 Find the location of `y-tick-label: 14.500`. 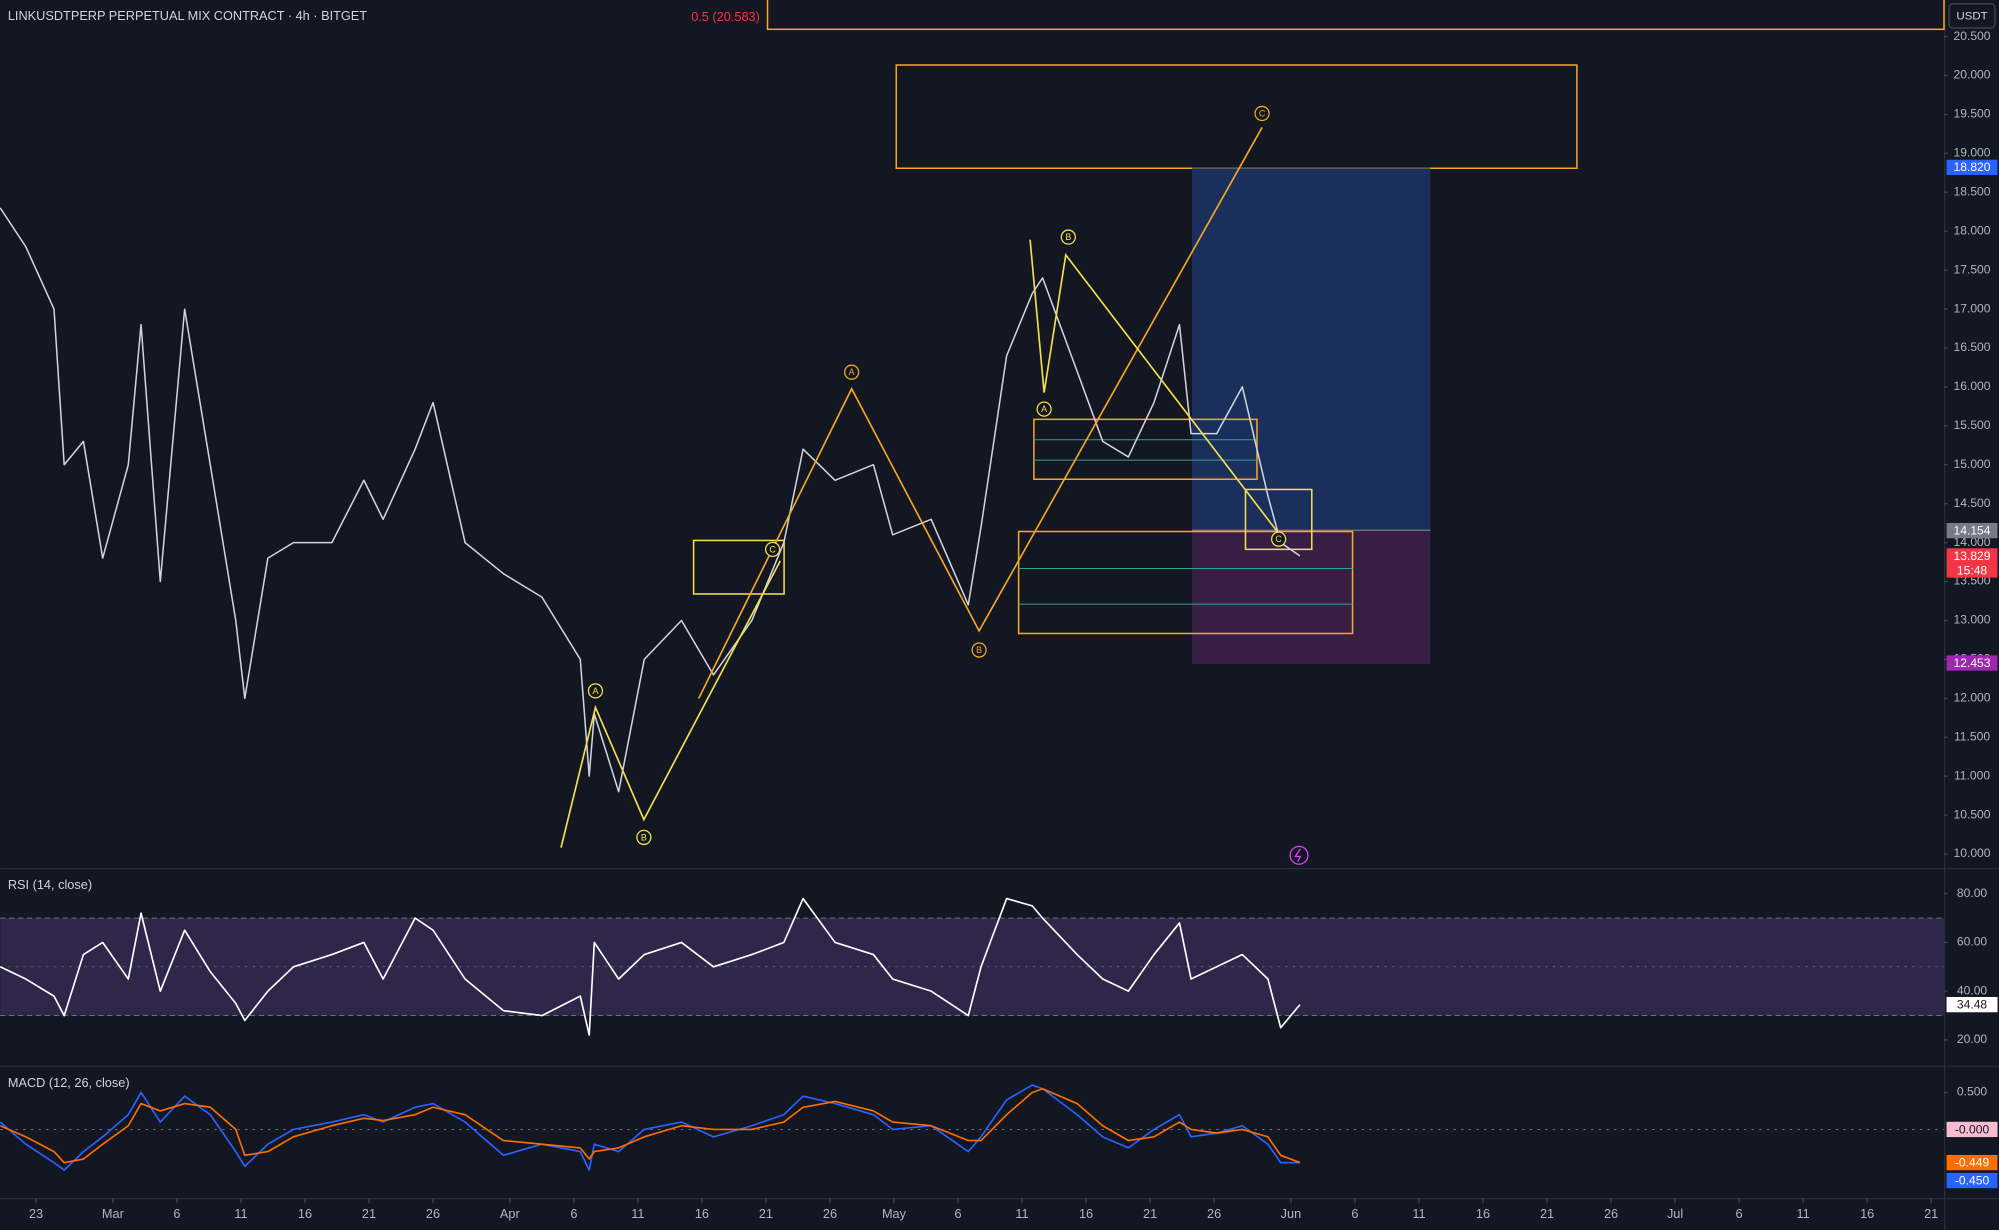

y-tick-label: 14.500 is located at coordinates (1972, 503).